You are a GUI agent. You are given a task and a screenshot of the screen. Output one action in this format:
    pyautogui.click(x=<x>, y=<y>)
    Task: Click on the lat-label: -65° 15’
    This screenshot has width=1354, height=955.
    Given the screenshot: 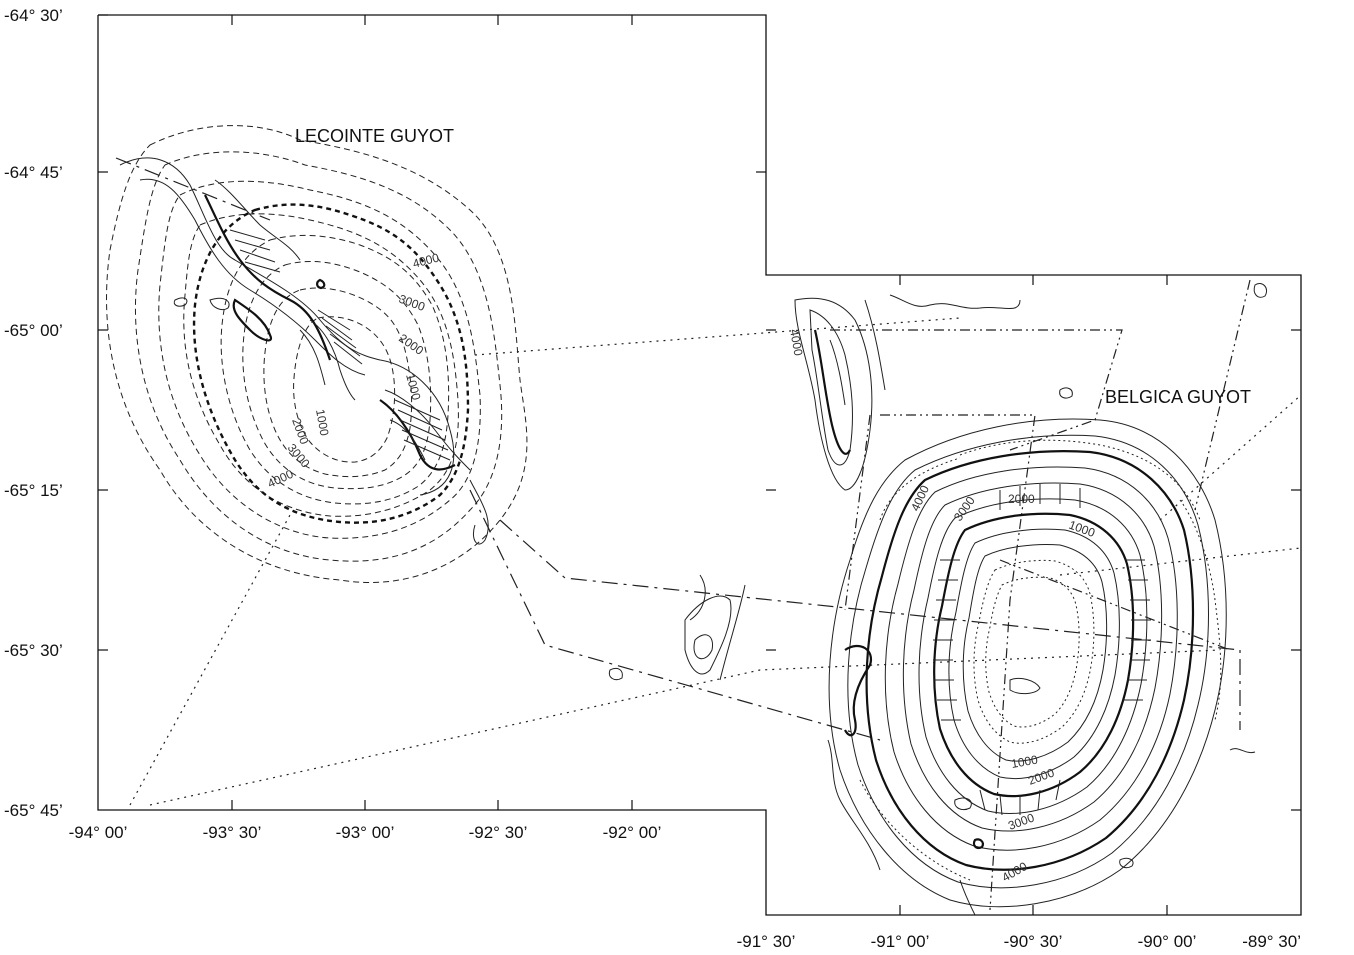 What is the action you would take?
    pyautogui.click(x=33, y=490)
    